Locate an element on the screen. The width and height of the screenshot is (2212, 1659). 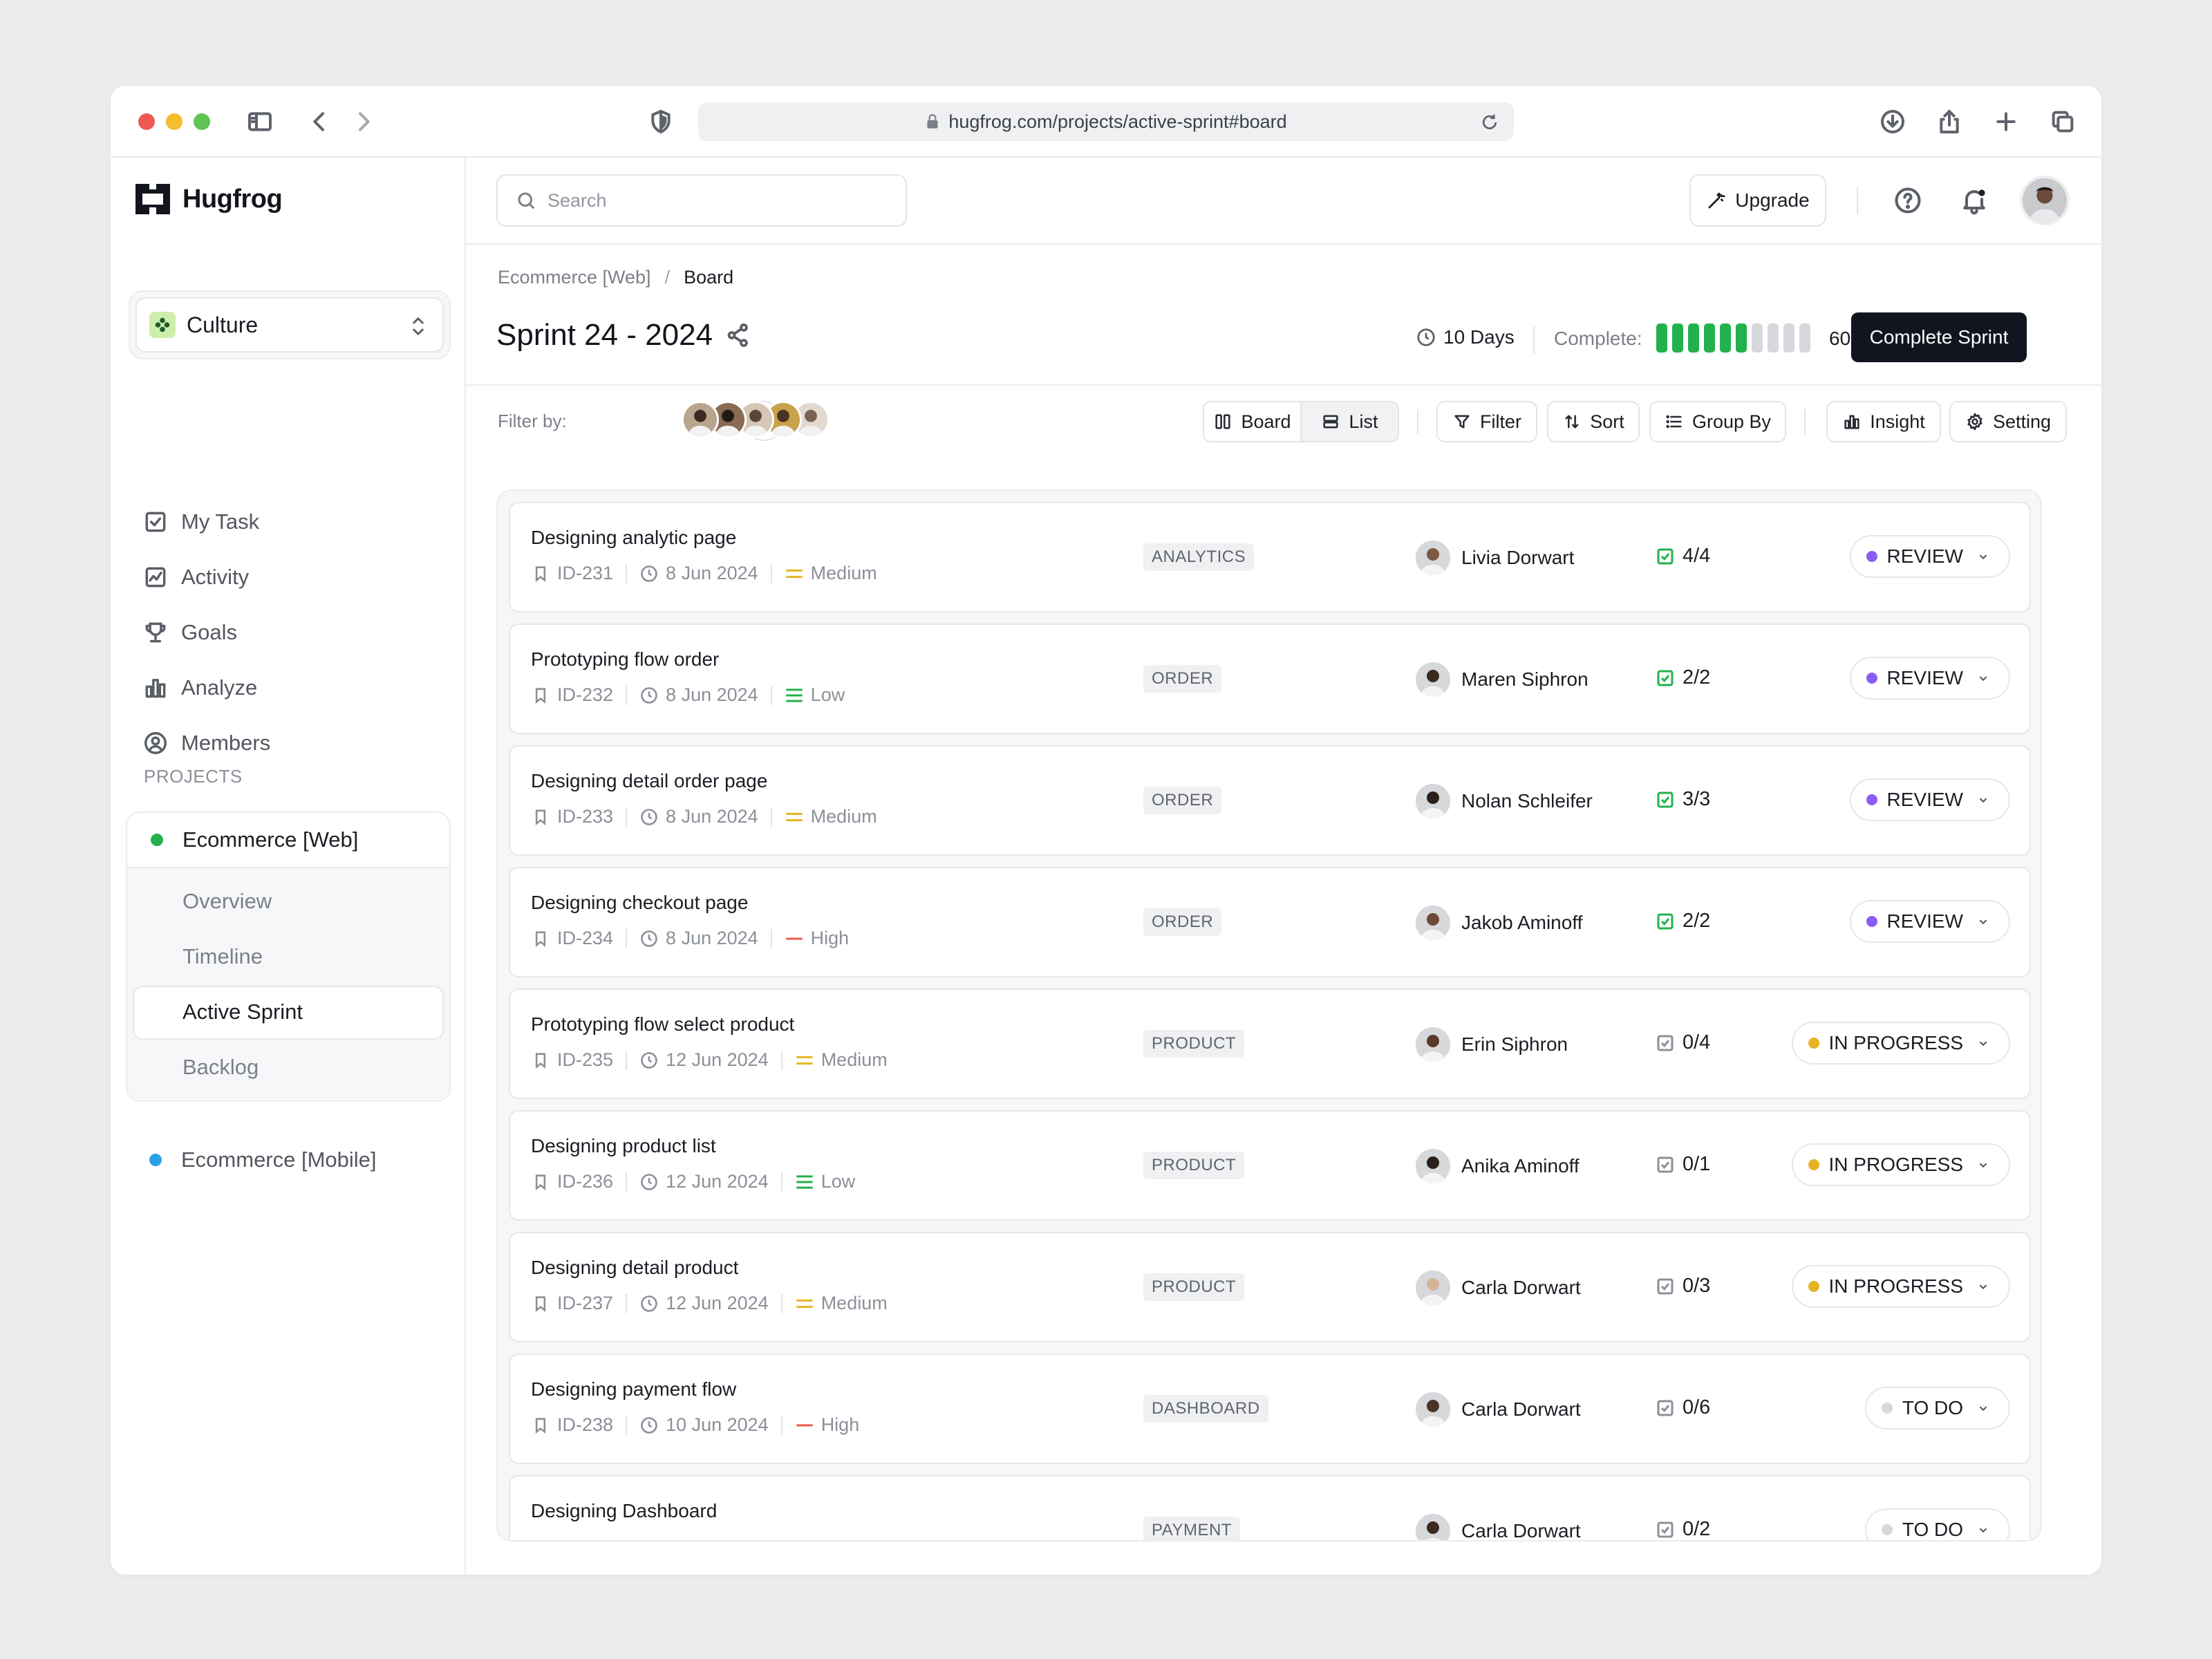
clock-icon is located at coordinates (649, 1181).